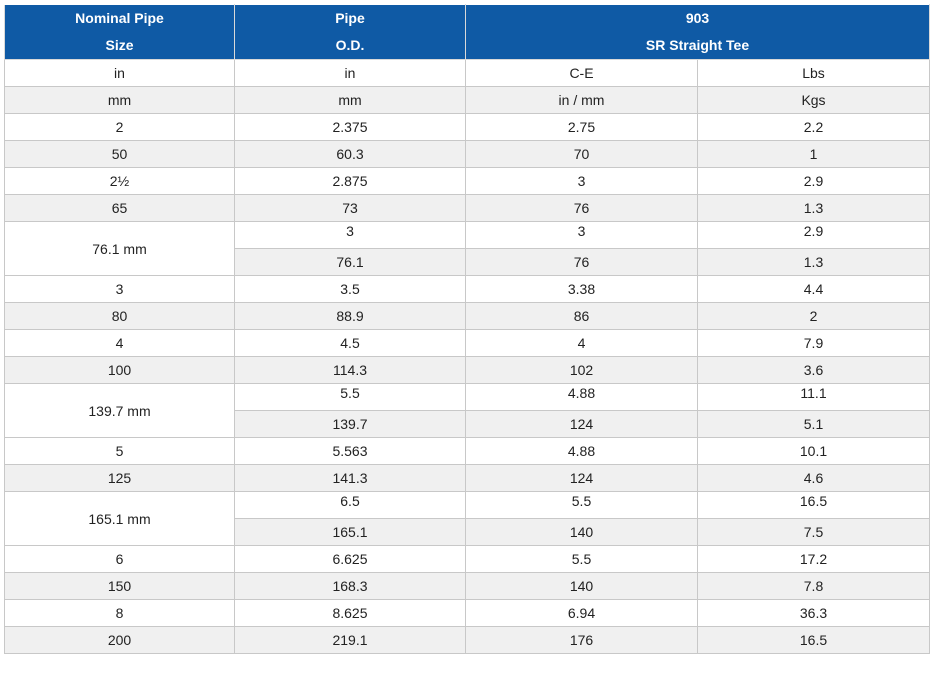 This screenshot has height=673, width=936. I want to click on cell-weight: 1, so click(813, 154).